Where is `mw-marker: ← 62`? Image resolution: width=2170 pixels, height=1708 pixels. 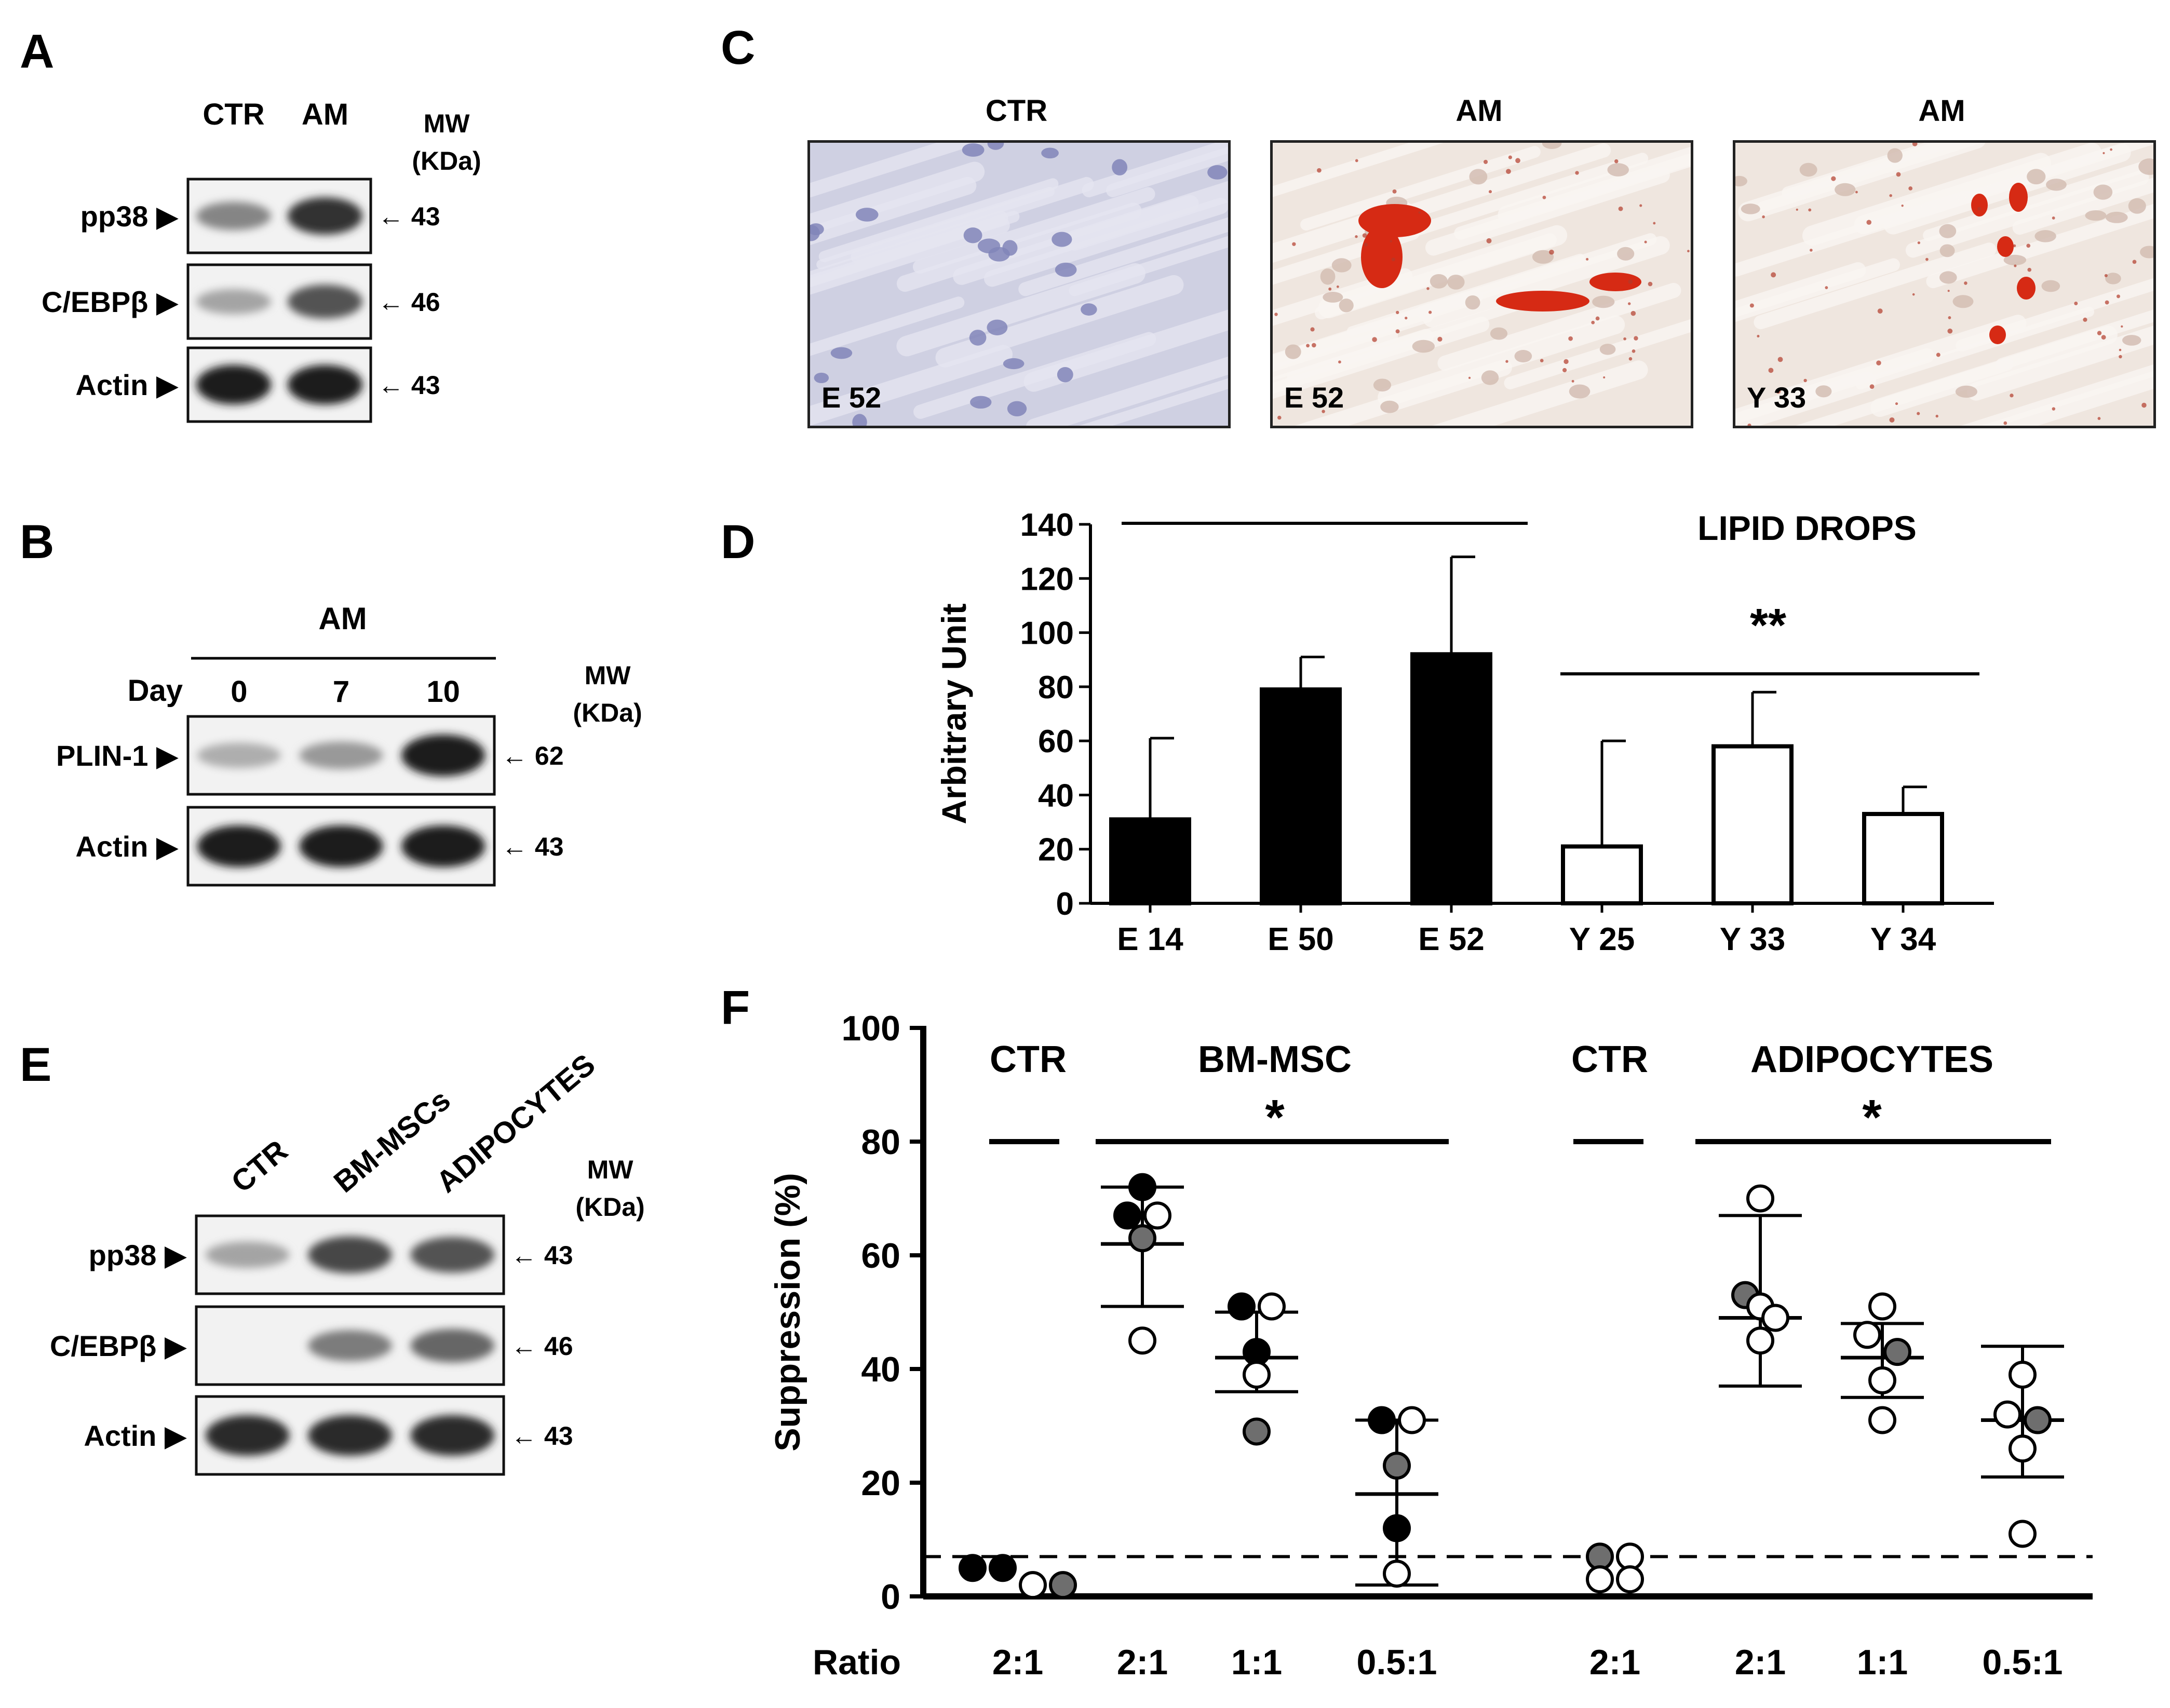 mw-marker: ← 62 is located at coordinates (533, 755).